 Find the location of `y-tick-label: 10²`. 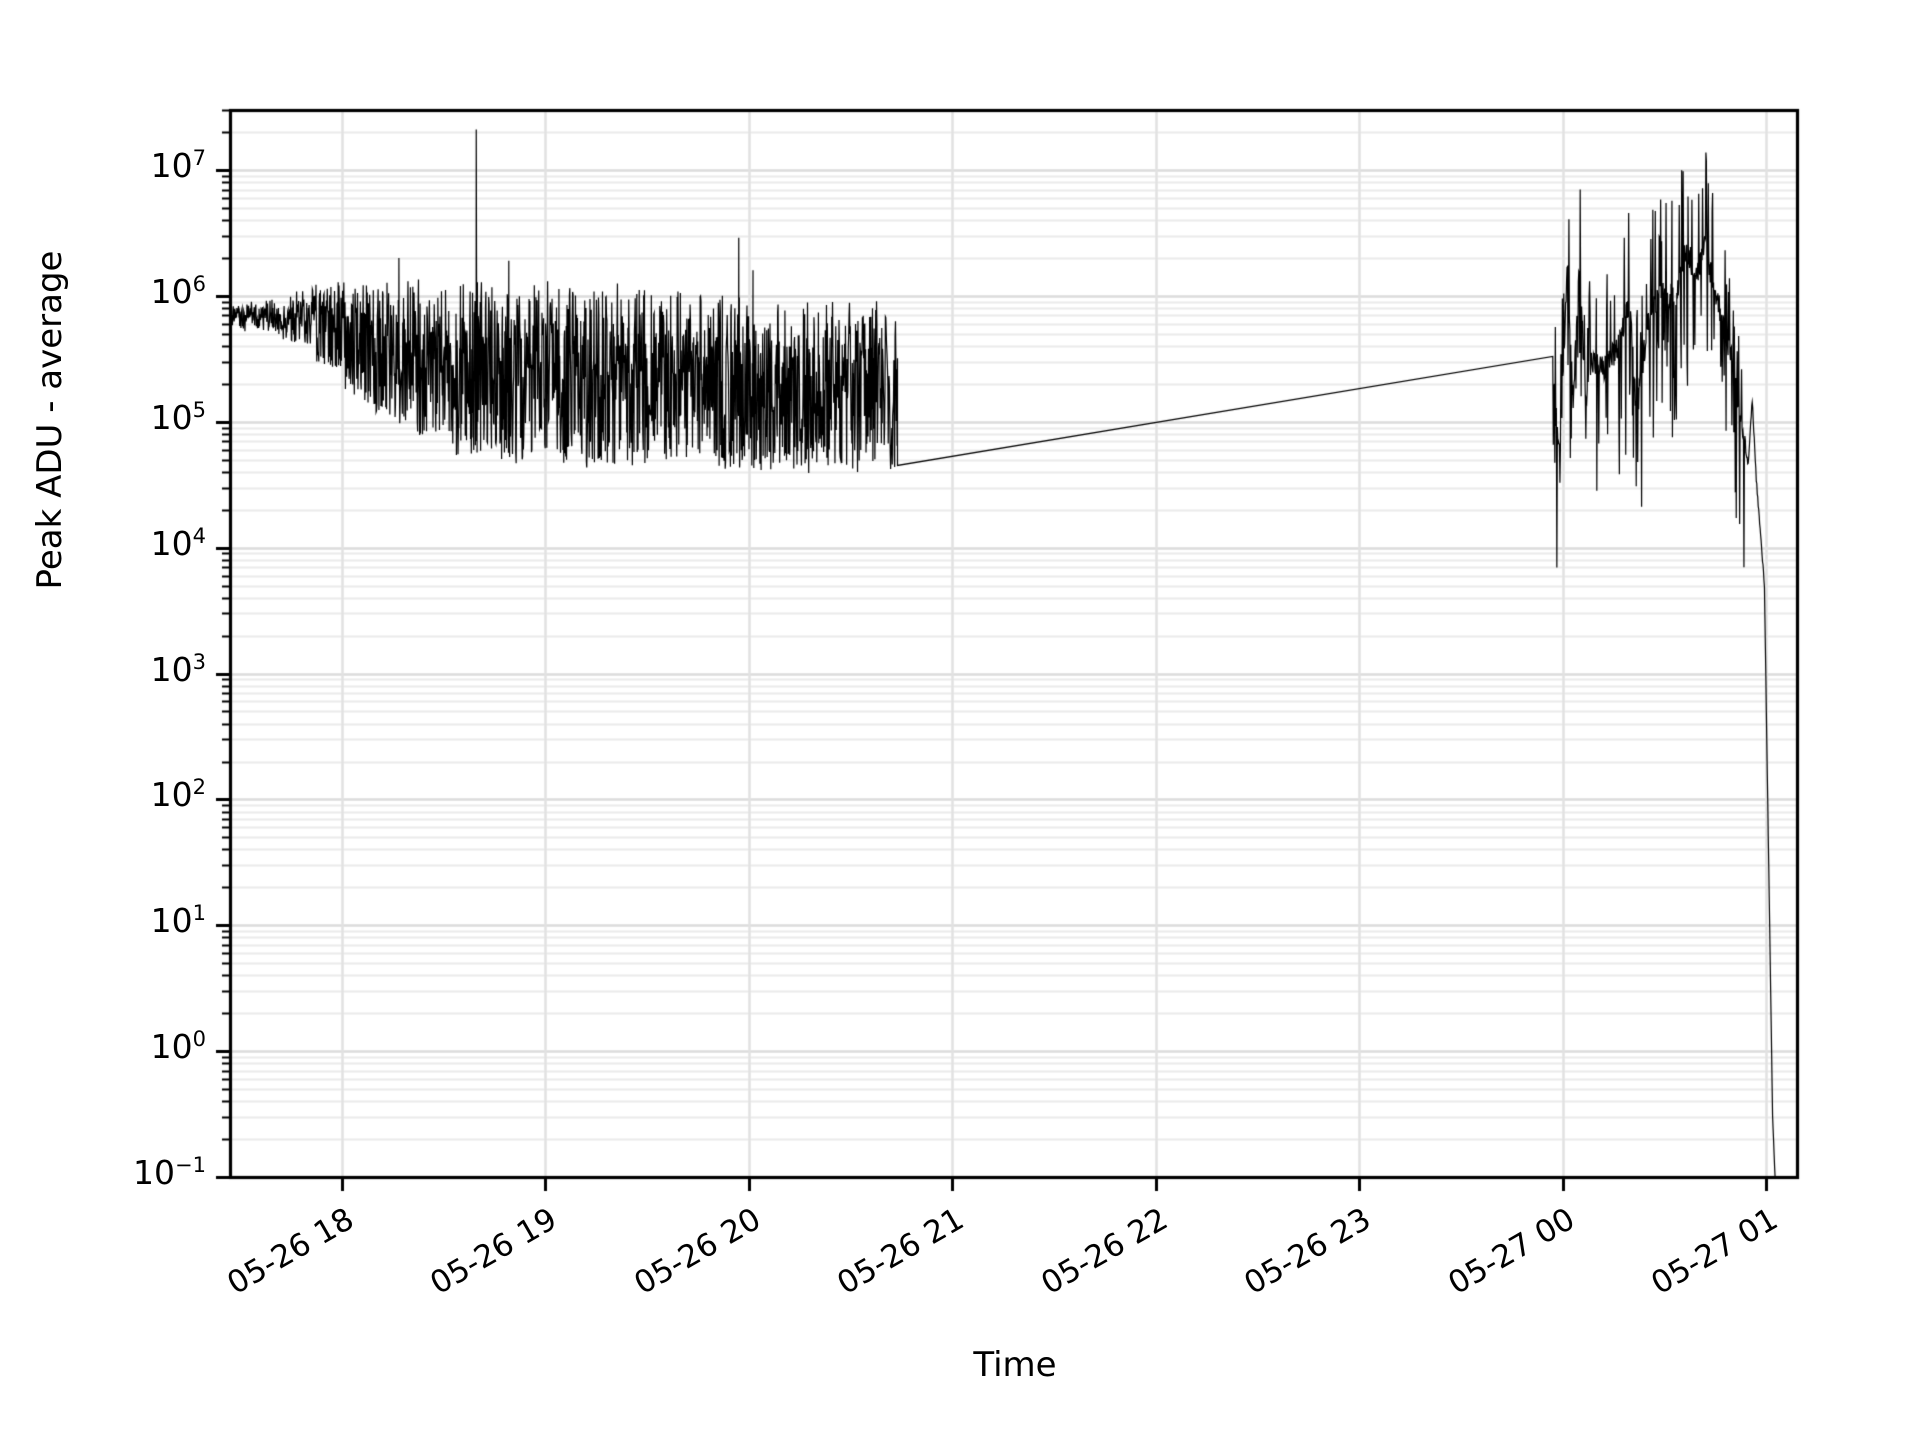

y-tick-label: 10² is located at coordinates (178, 795).